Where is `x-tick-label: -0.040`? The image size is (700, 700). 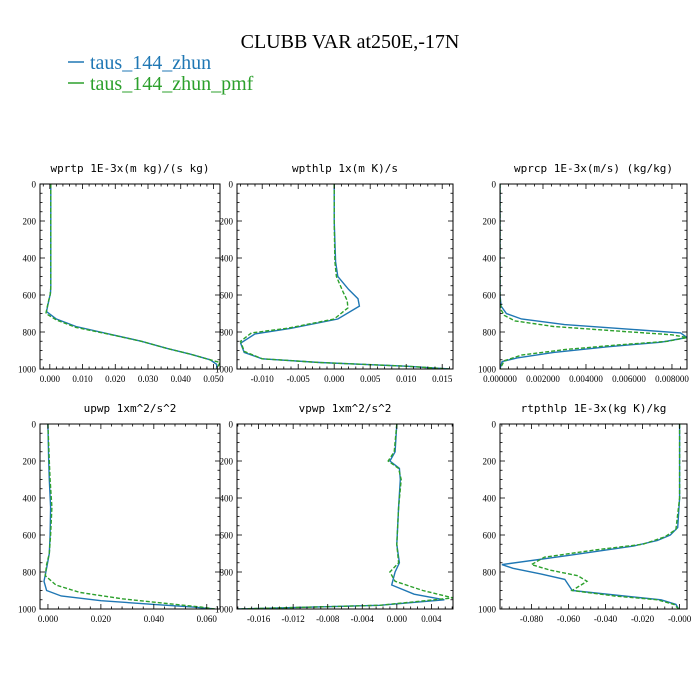 x-tick-label: -0.040 is located at coordinates (606, 619).